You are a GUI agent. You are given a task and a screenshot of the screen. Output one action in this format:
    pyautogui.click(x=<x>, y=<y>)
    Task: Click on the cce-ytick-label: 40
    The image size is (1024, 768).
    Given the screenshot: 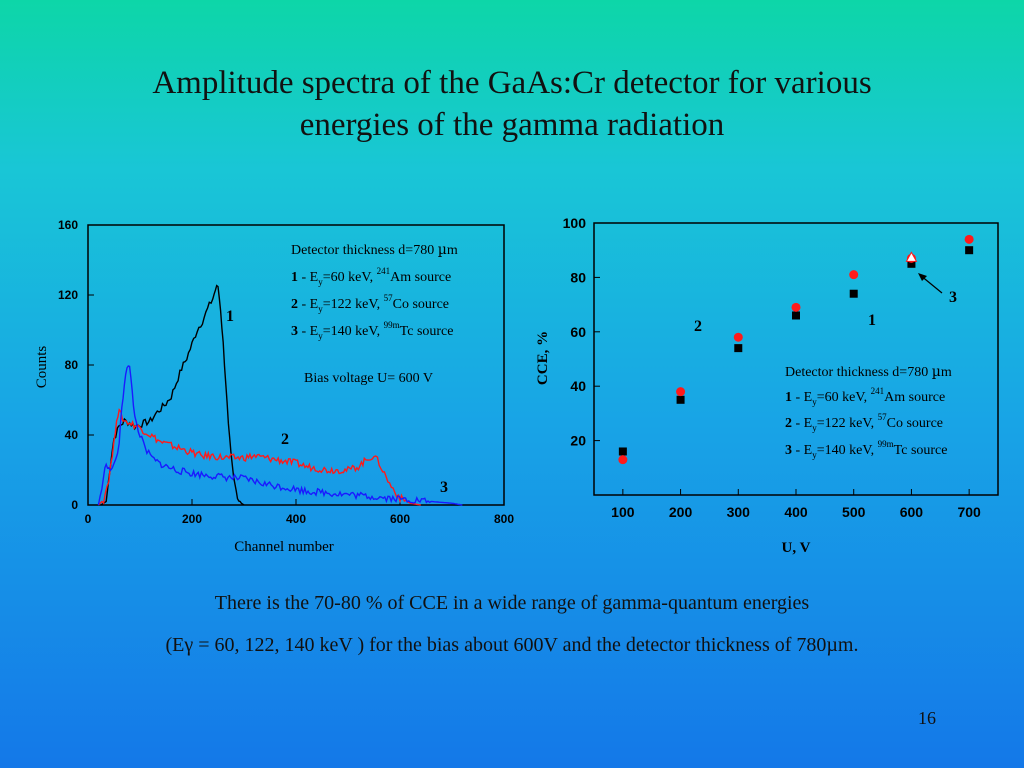 What is the action you would take?
    pyautogui.click(x=578, y=386)
    